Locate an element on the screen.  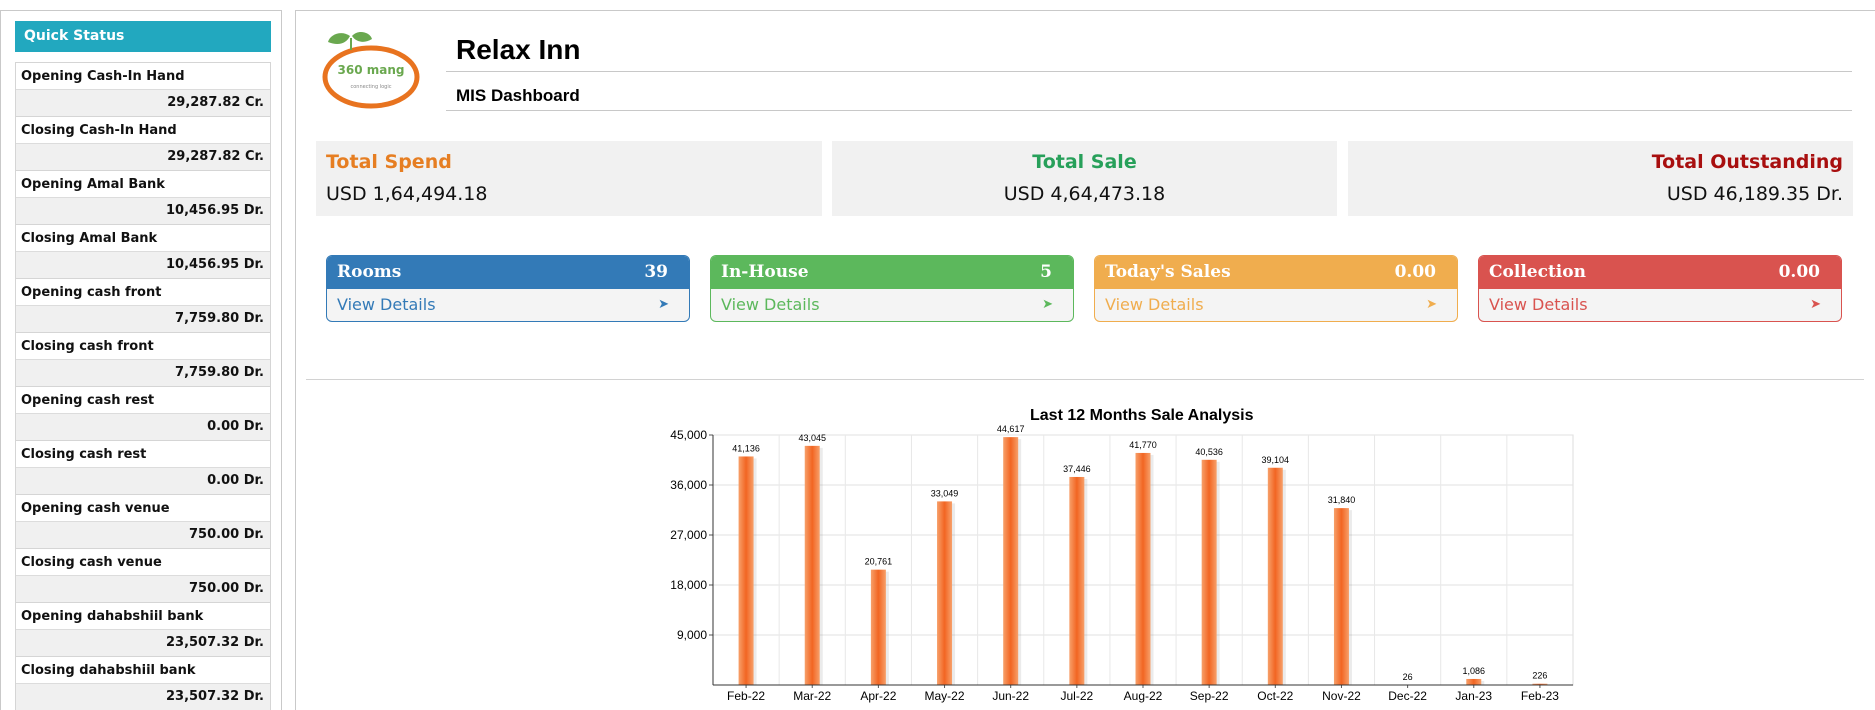
logo-text: 360 mang is located at coordinates (371, 70).